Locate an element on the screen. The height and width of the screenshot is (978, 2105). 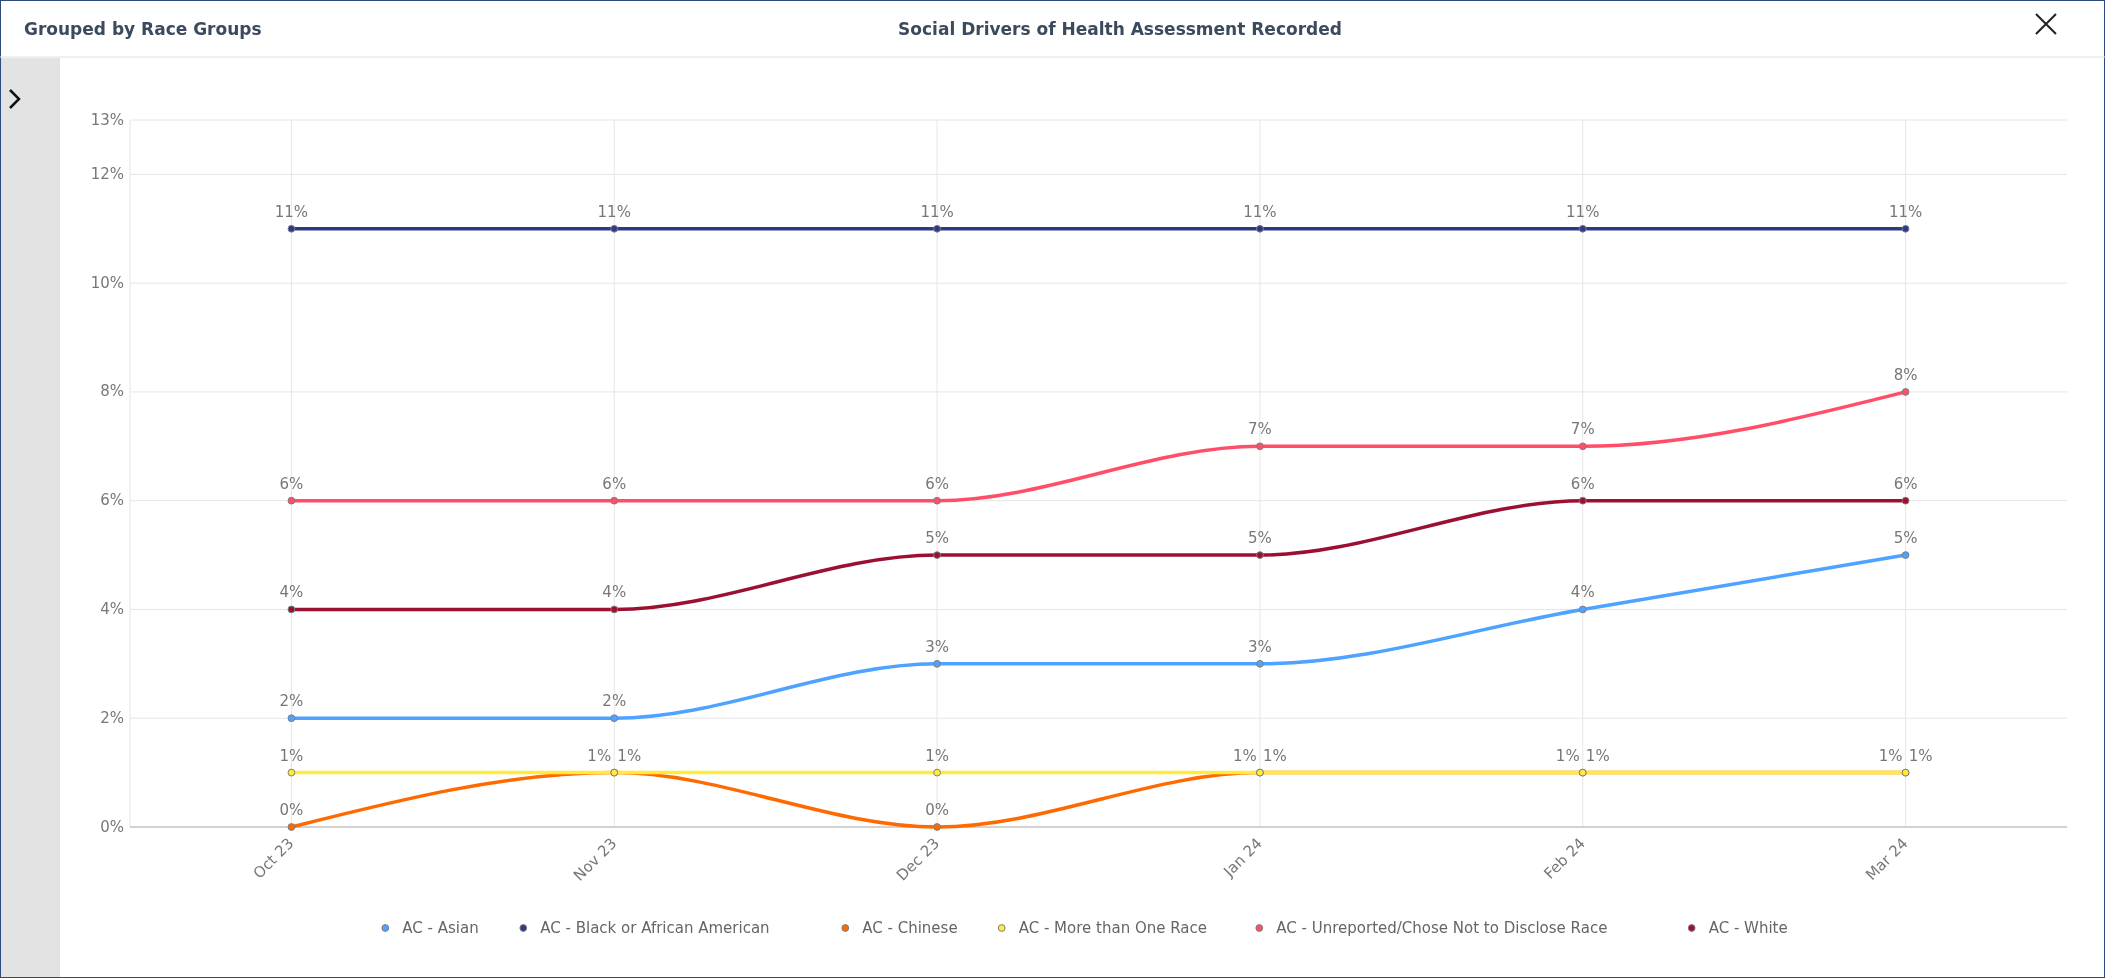
legend-label: AC - Black or African American is located at coordinates (655, 927).